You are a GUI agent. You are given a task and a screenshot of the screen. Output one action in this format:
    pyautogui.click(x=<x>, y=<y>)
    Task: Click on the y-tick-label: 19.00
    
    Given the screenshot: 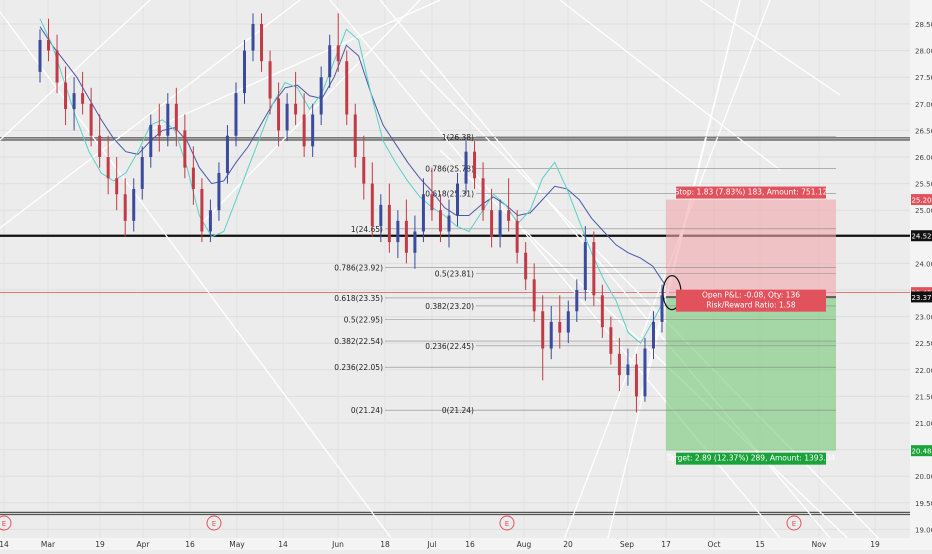 What is the action you would take?
    pyautogui.click(x=923, y=530)
    